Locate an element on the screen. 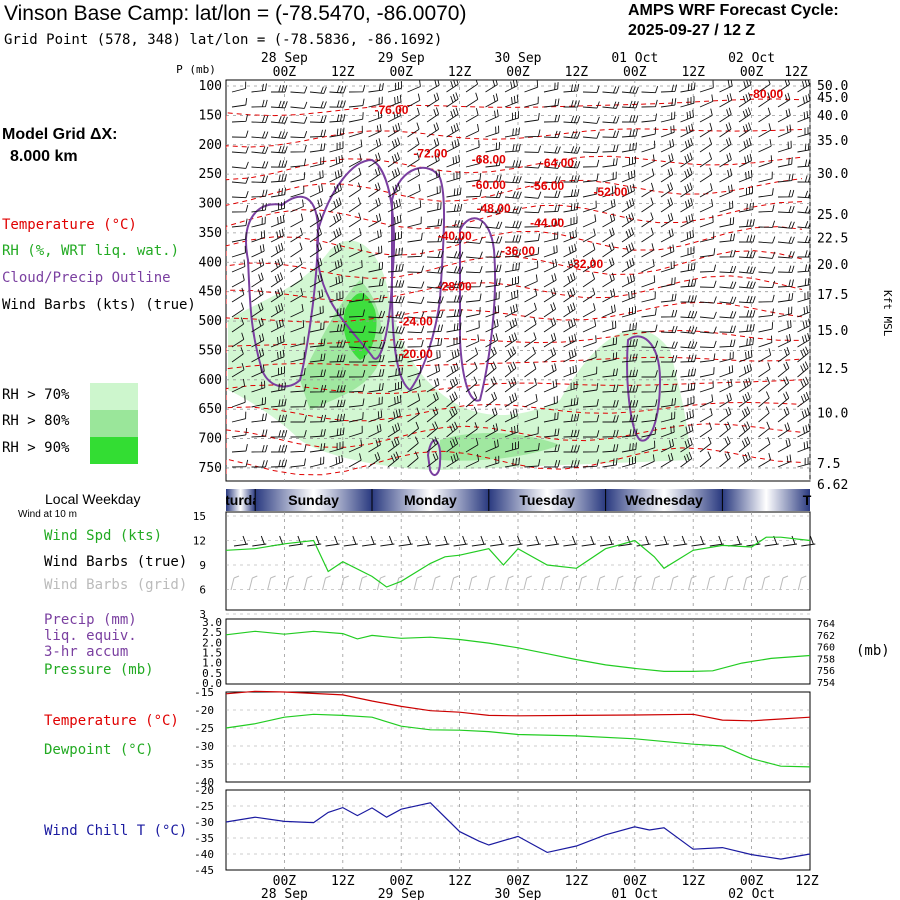  legend-dewpoint: Dewpoint (°C) is located at coordinates (99, 750).